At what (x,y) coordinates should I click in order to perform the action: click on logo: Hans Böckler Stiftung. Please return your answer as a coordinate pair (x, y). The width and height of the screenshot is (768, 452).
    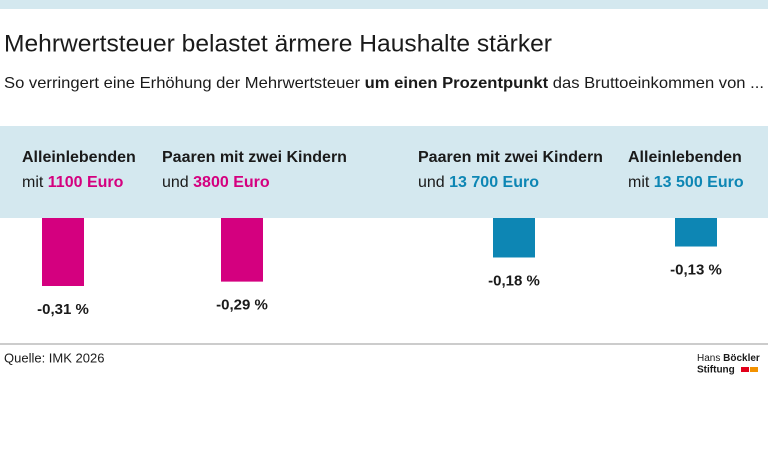
    Looking at the image, I should click on (728, 364).